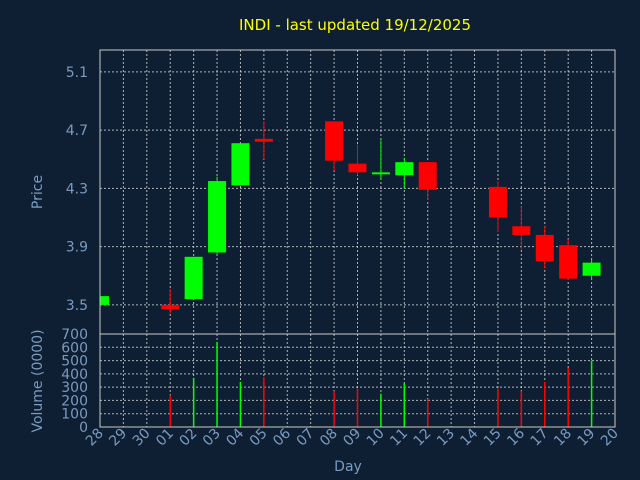 Image resolution: width=640 pixels, height=480 pixels. Describe the element at coordinates (165, 438) in the screenshot. I see `x-tick-label: 01` at that location.